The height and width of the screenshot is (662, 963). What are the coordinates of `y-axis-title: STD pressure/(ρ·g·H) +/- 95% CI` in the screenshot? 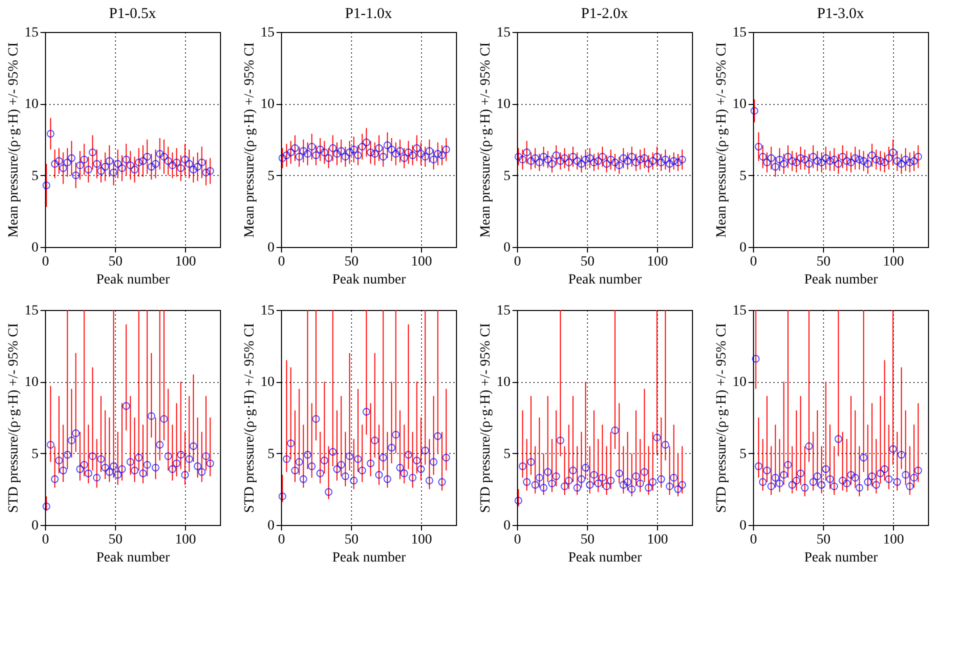 It's located at (250, 417).